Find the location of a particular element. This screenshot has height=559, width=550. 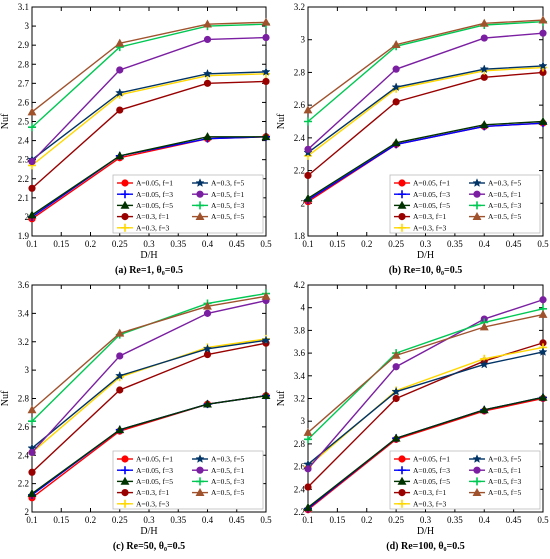

y-tick-label: 3.2 is located at coordinates (23, 342).